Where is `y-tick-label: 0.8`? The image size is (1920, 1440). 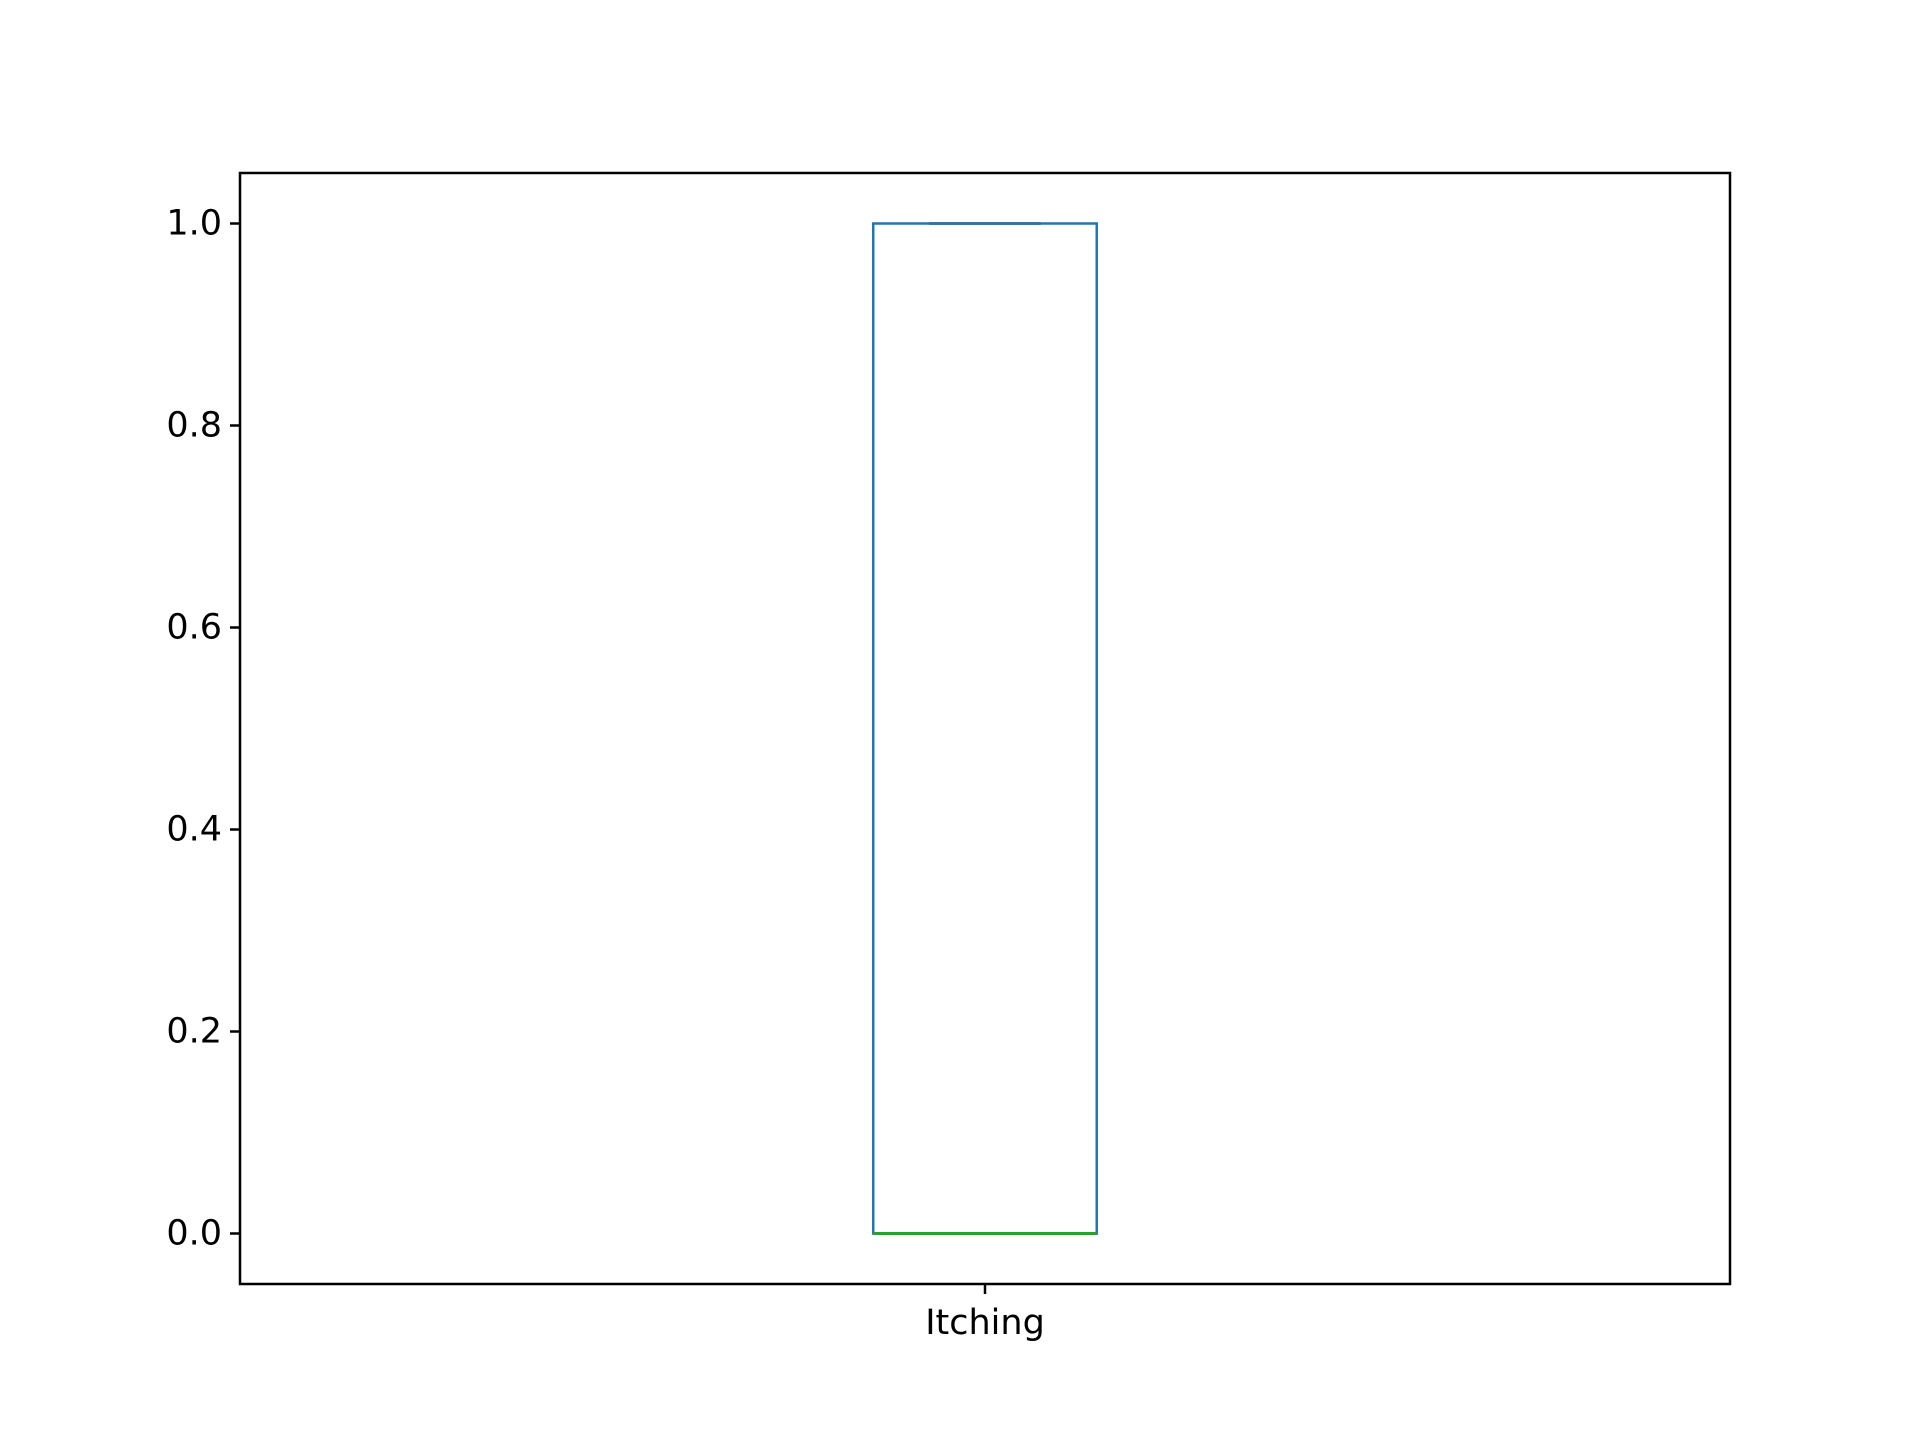 y-tick-label: 0.8 is located at coordinates (194, 426).